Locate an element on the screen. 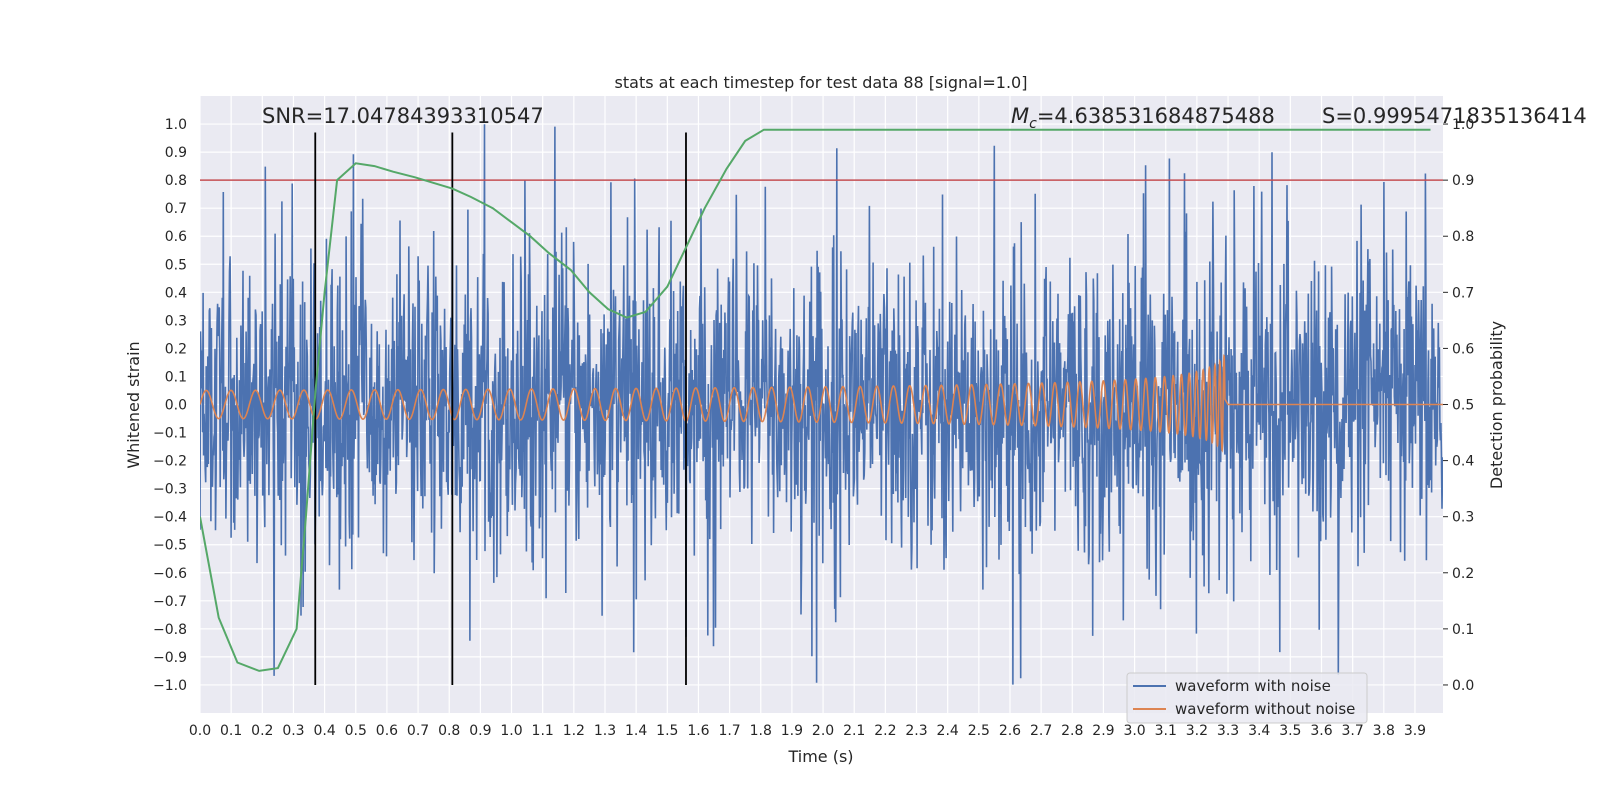 The width and height of the screenshot is (1600, 800). x-tick-label: 3.4 is located at coordinates (1259, 731).